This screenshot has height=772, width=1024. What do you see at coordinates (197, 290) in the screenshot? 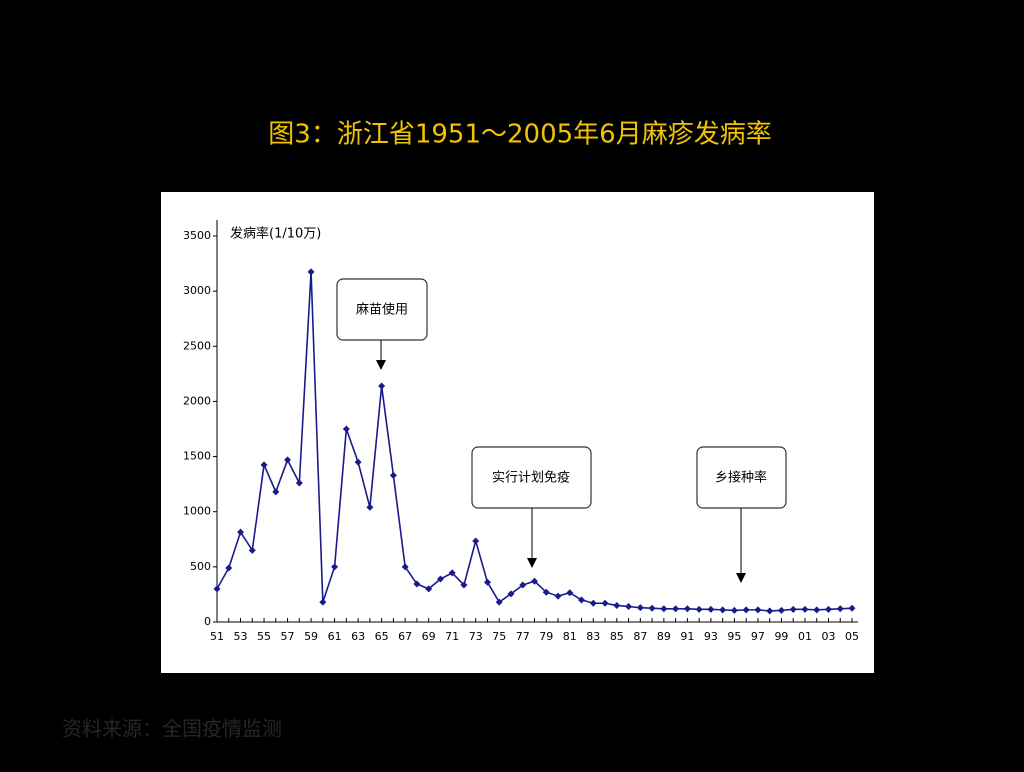
I see `y-tick-label: 3000` at bounding box center [197, 290].